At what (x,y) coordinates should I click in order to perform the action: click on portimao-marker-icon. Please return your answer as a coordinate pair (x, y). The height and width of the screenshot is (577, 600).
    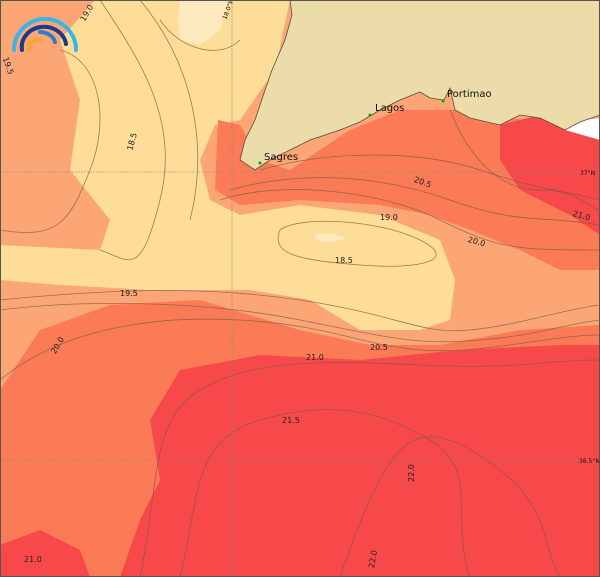
    Looking at the image, I should click on (443, 101).